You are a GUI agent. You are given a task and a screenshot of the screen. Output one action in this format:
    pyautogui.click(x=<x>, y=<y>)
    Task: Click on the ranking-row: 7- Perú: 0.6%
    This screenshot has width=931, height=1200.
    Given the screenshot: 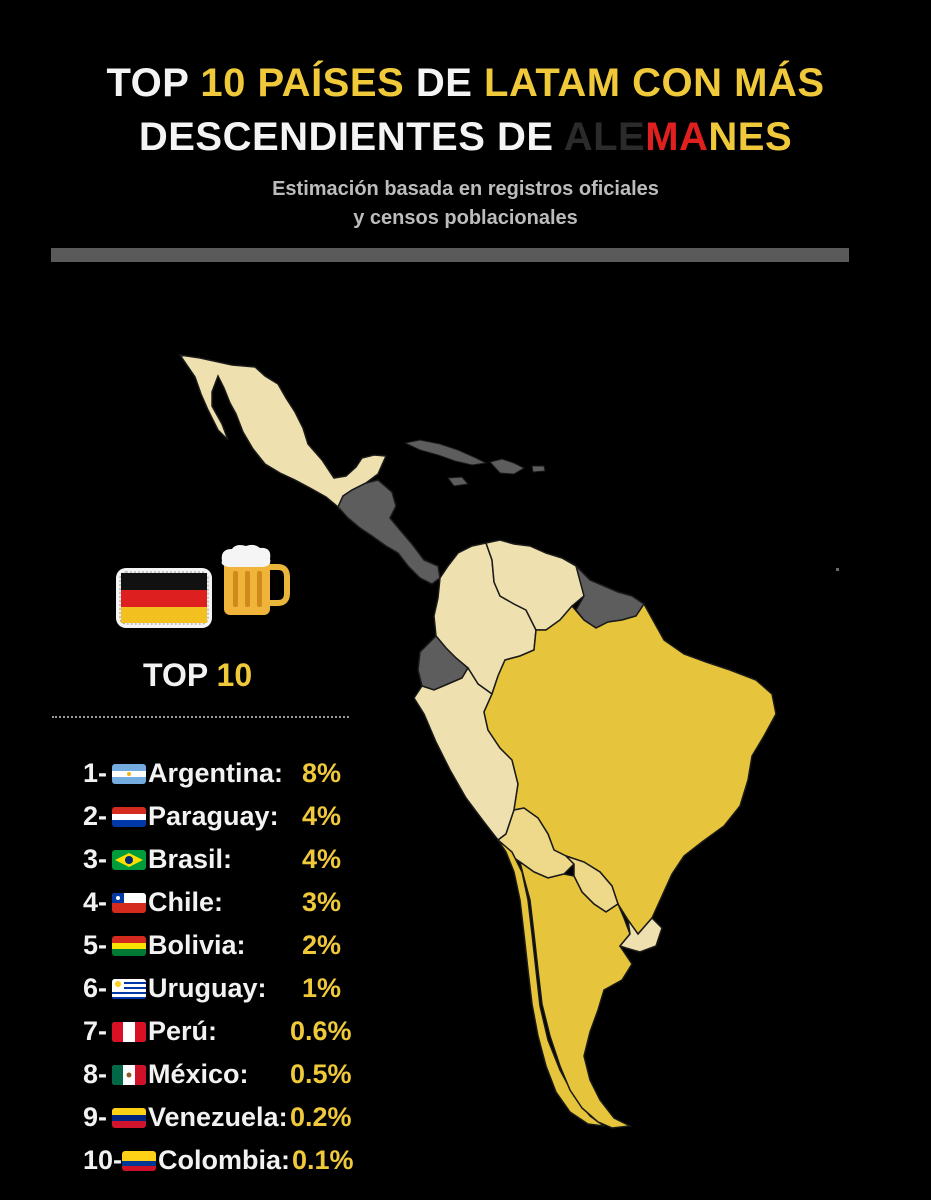 What is the action you would take?
    pyautogui.click(x=200, y=1031)
    